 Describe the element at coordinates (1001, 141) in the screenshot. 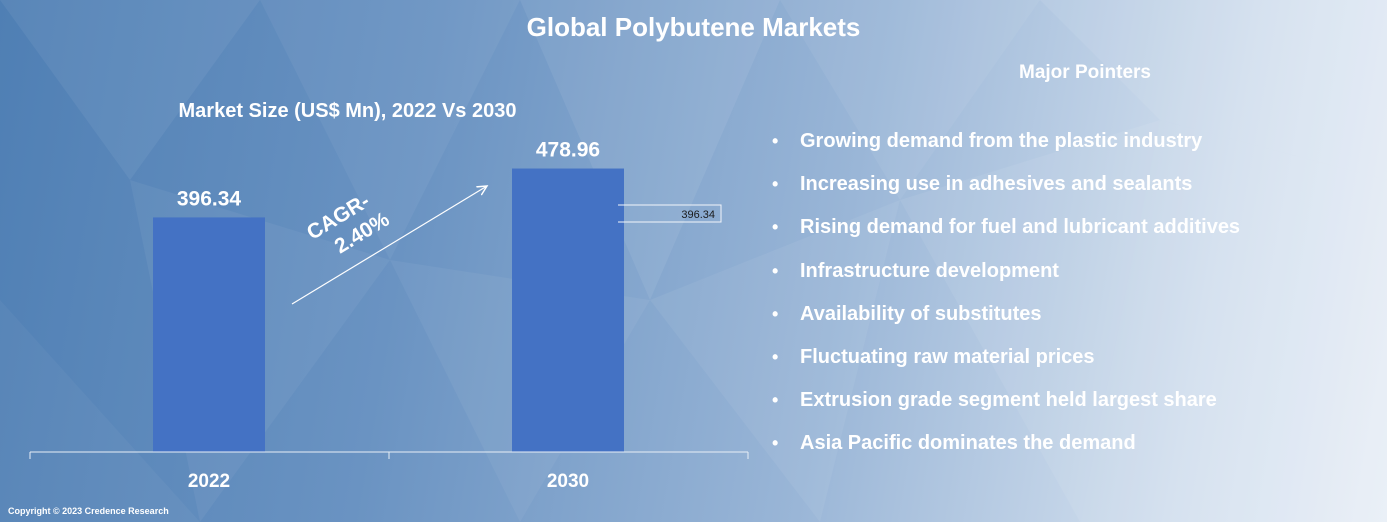

I see `pointer-text: Growing demand from the plastic industry` at that location.